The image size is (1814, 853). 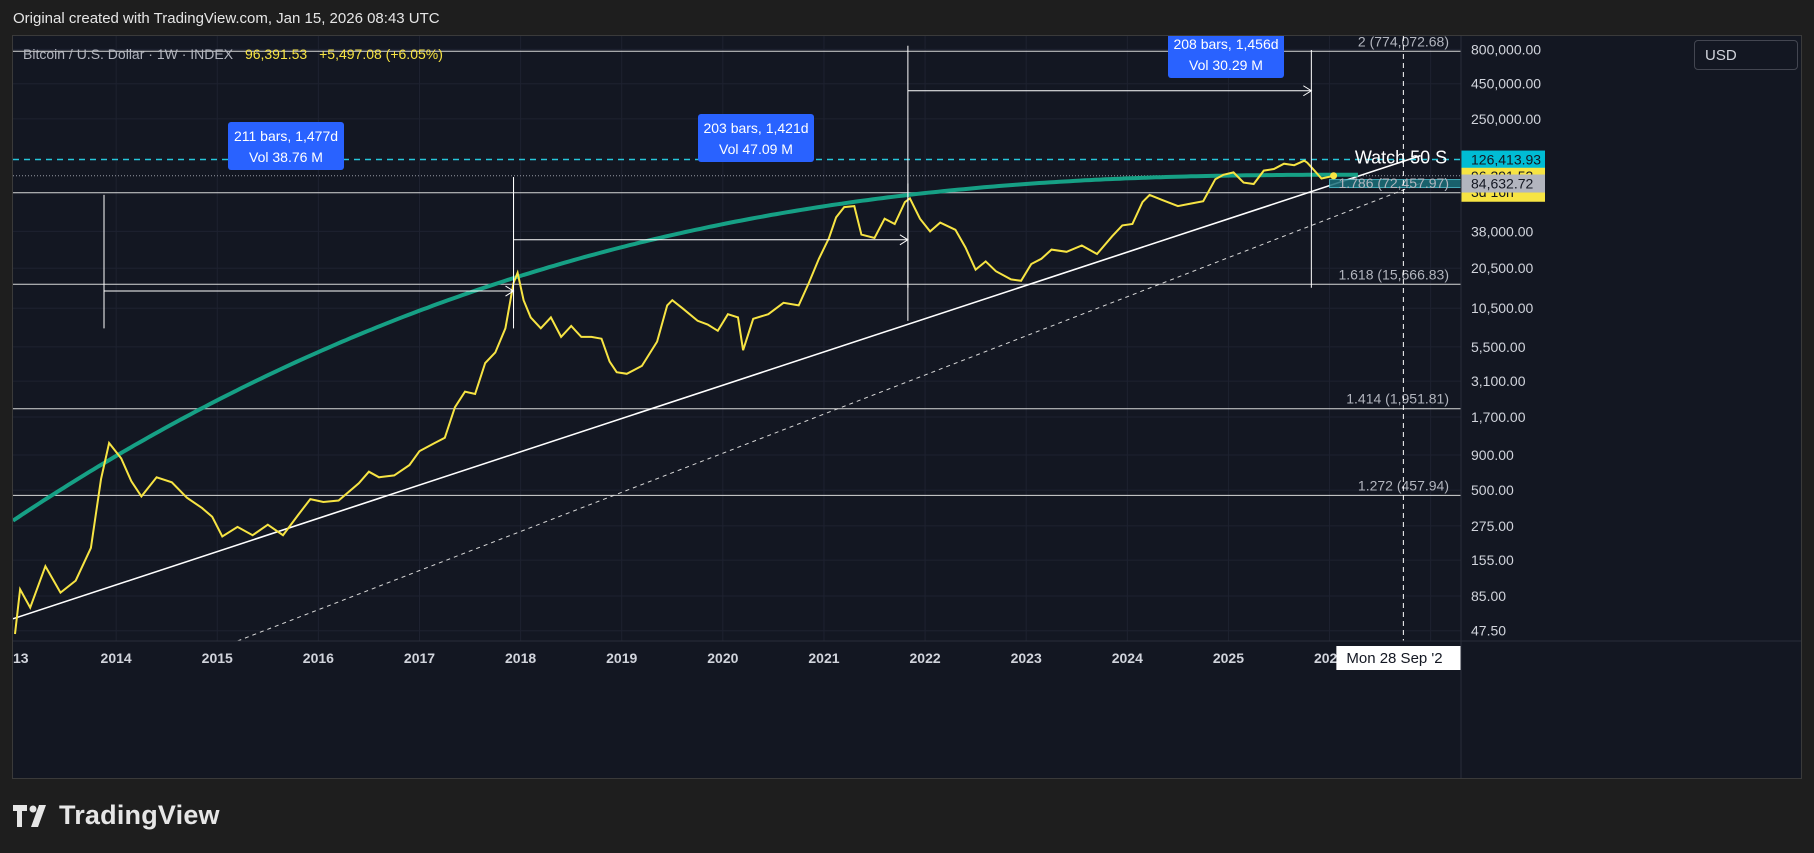 I want to click on x-axis-tick-label: 2015, so click(x=217, y=658).